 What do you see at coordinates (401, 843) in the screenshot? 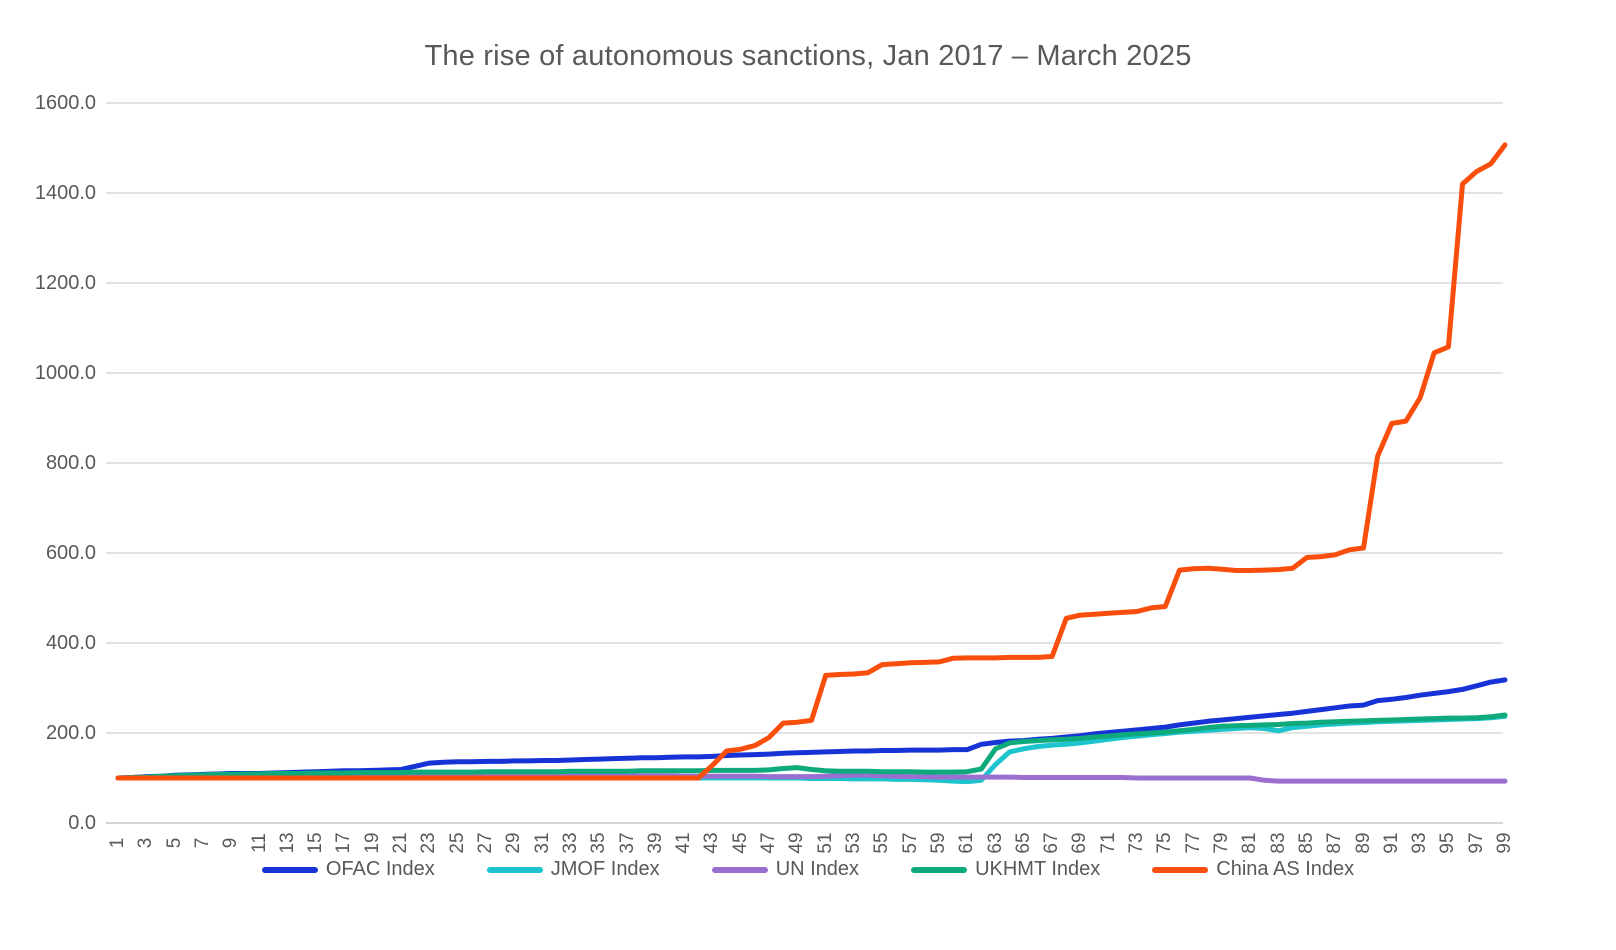
I see `x-tick-label: 21` at bounding box center [401, 843].